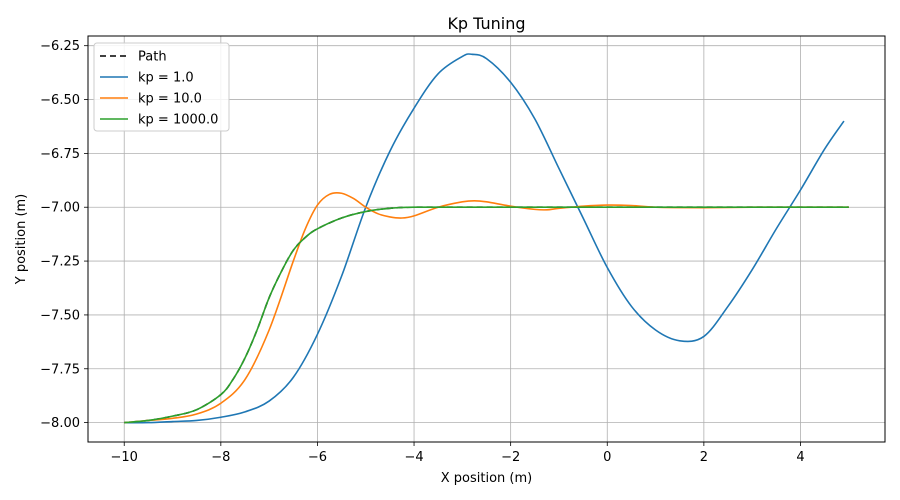  What do you see at coordinates (413, 457) in the screenshot?
I see `x-tick-label: −4` at bounding box center [413, 457].